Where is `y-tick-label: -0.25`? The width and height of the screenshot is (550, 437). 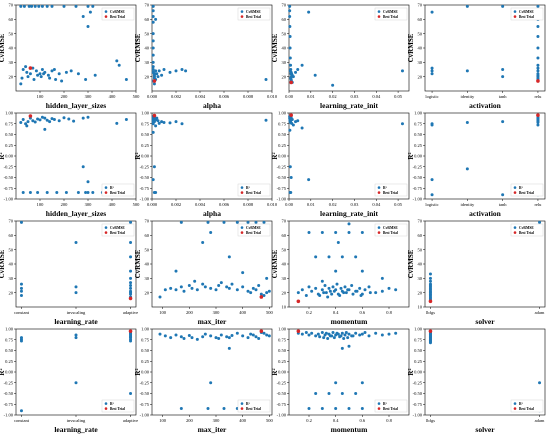
y-tick-label: -0.25 is located at coordinates (418, 166).